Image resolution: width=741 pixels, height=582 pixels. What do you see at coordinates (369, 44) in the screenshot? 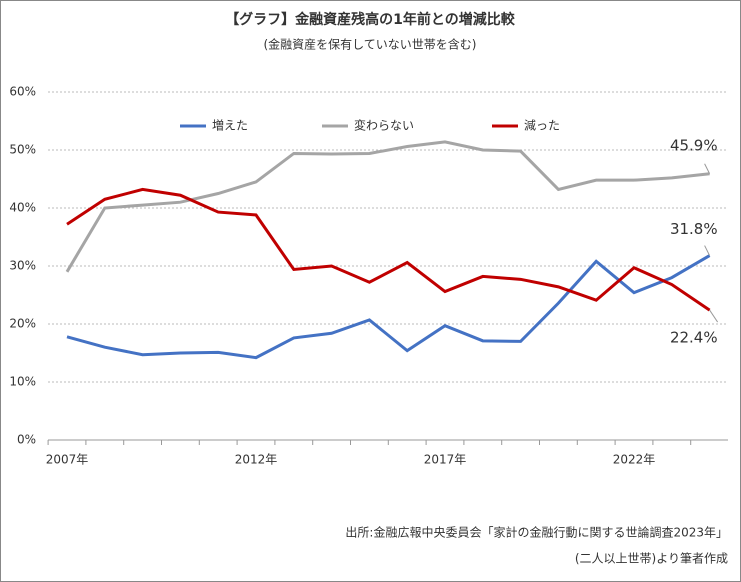
I see `chart-subtitle: (金融資産を保有していない世帯を含む)` at bounding box center [369, 44].